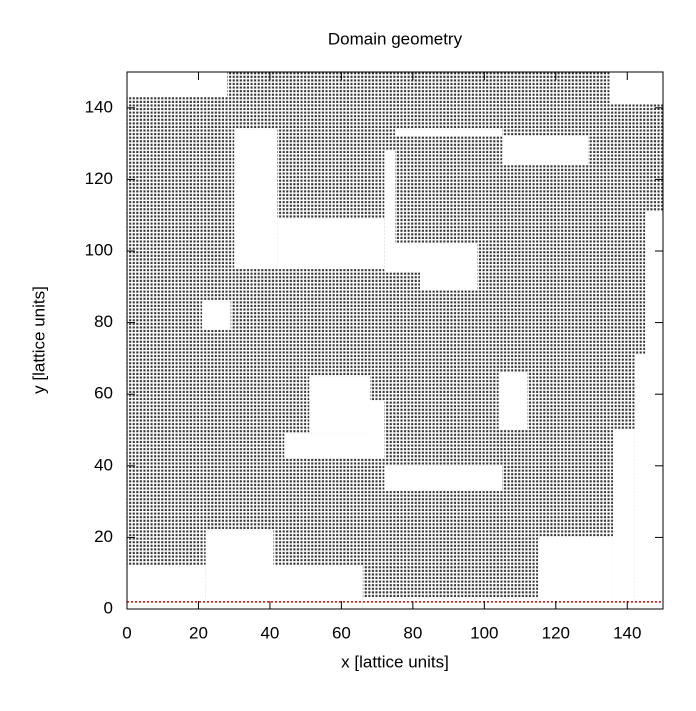  I want to click on x-tick-label: 40, so click(269, 632).